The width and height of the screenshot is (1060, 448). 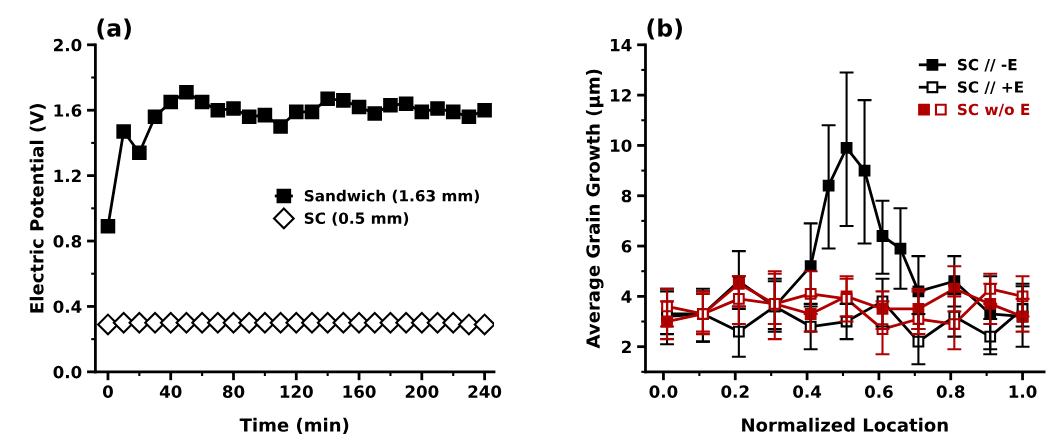 What do you see at coordinates (663, 391) in the screenshot?
I see `x-tick-label: 0.0` at bounding box center [663, 391].